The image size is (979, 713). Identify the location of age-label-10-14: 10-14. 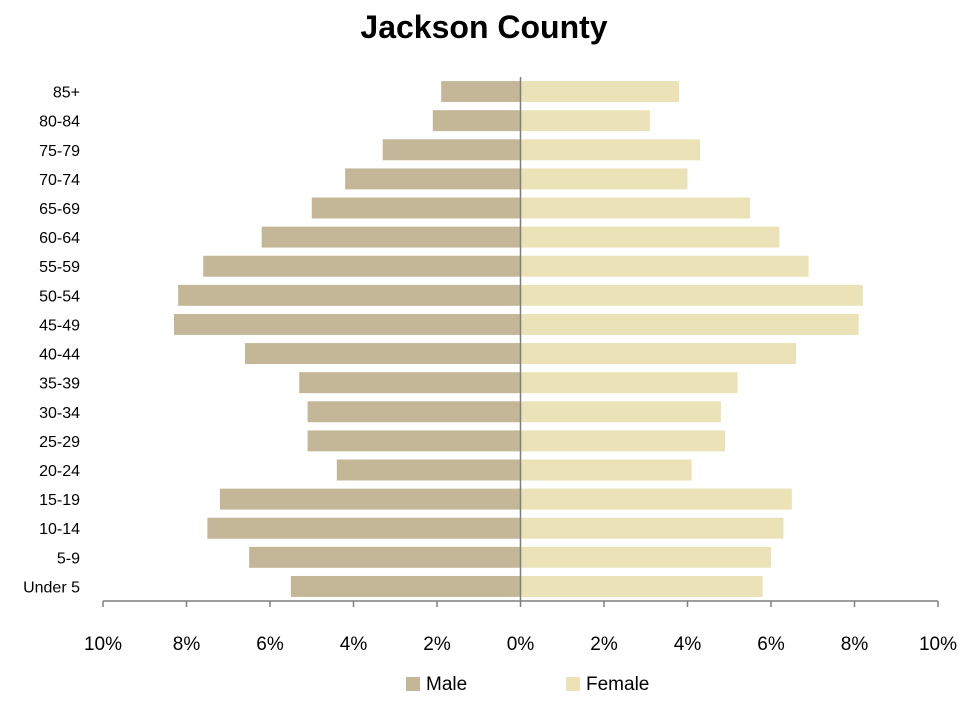
(59, 529).